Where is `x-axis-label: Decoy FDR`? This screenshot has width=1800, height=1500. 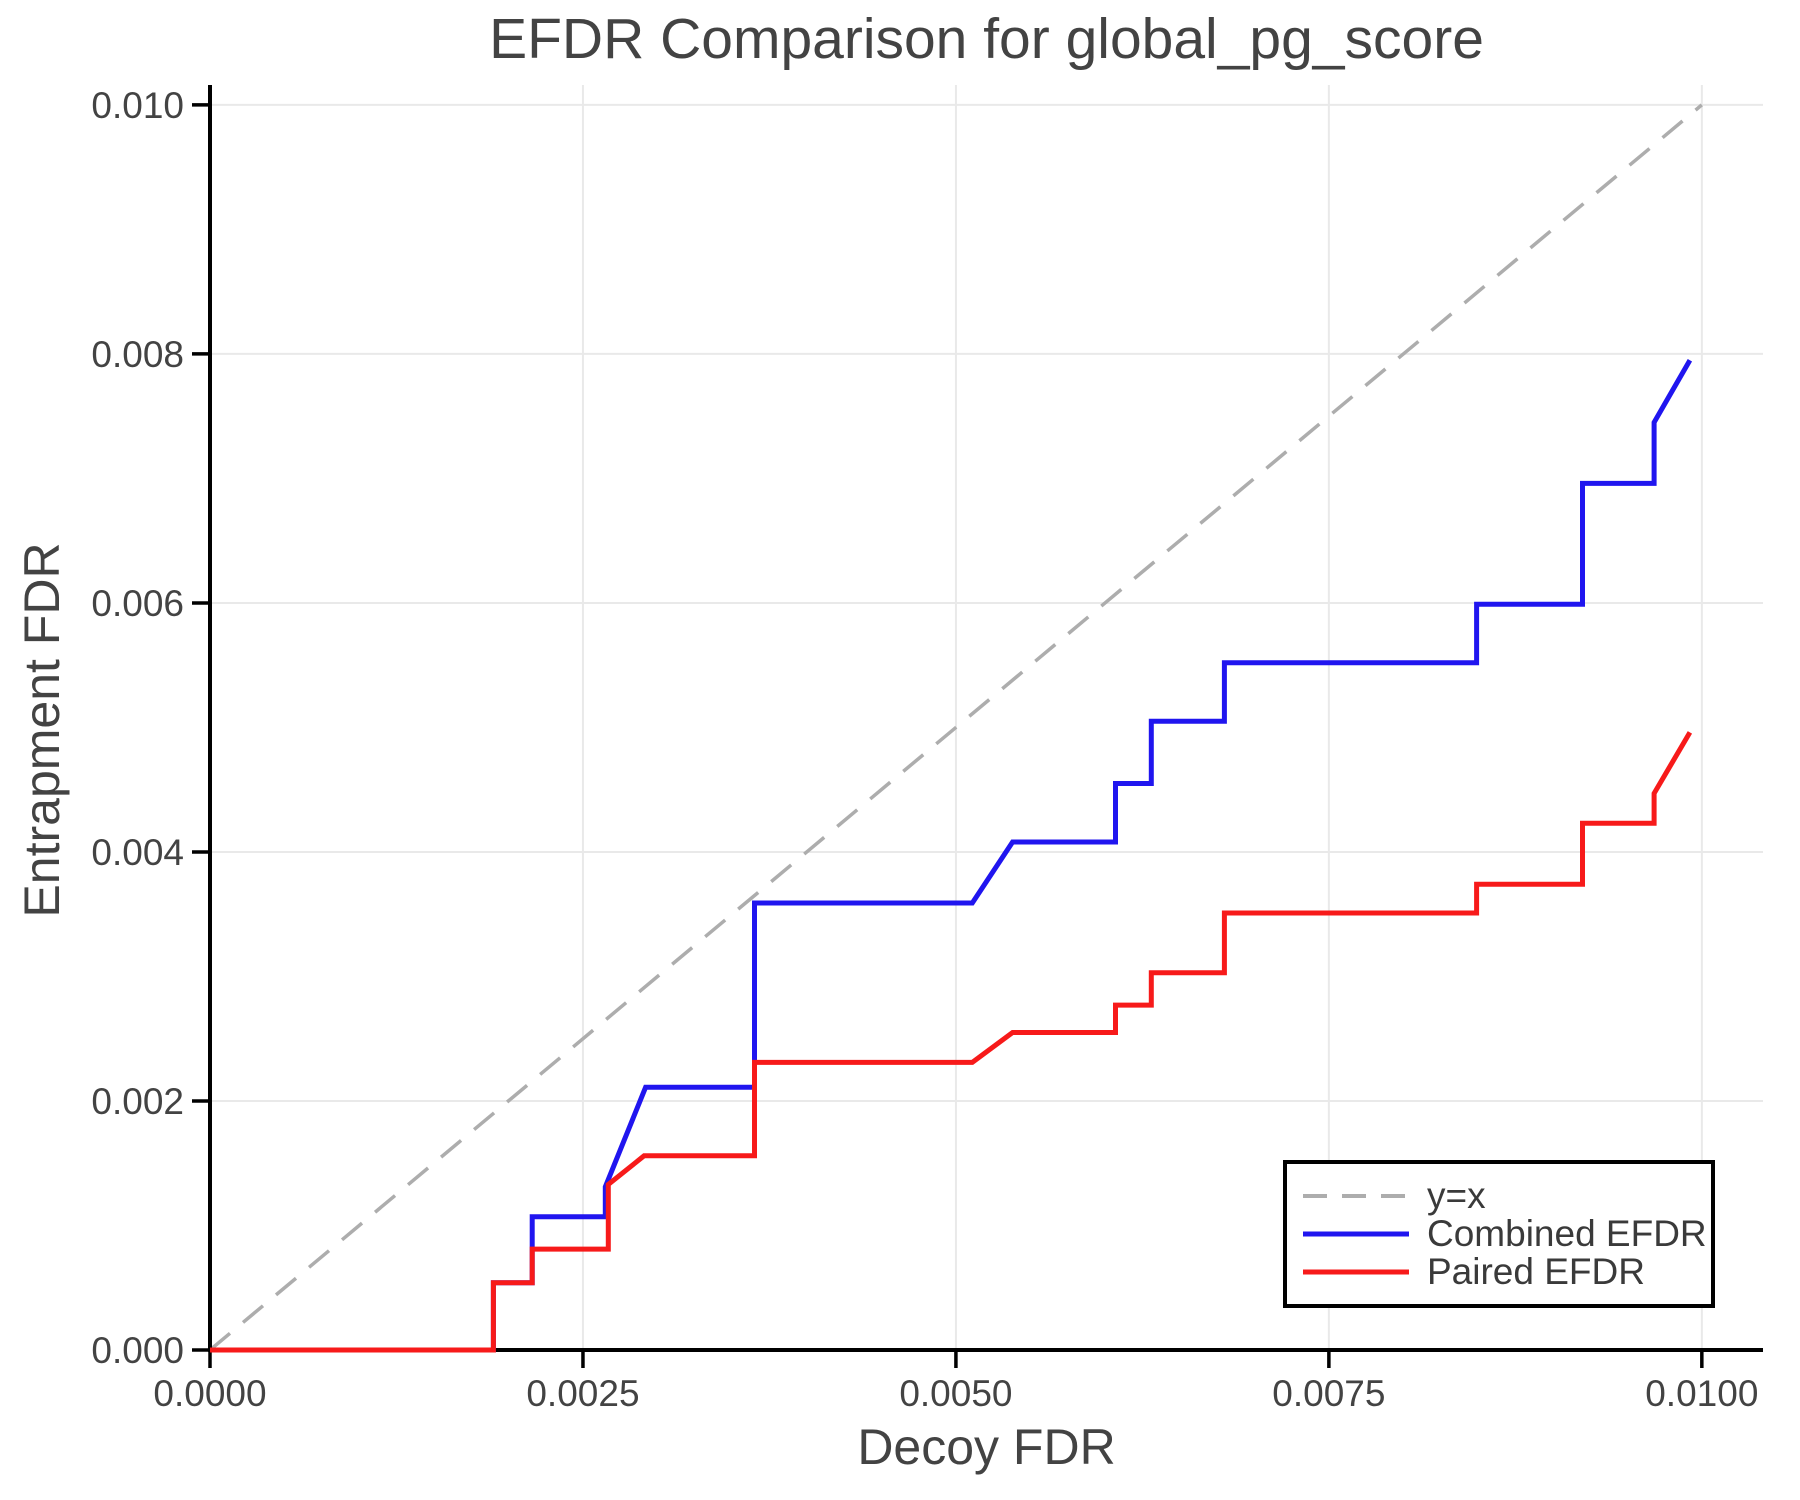 x-axis-label: Decoy FDR is located at coordinates (986, 1447).